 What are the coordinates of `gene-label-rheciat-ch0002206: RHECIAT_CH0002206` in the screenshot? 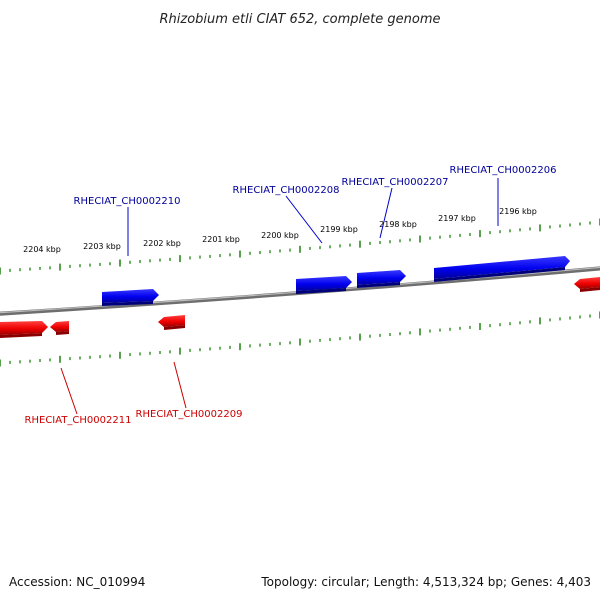 It's located at (503, 170).